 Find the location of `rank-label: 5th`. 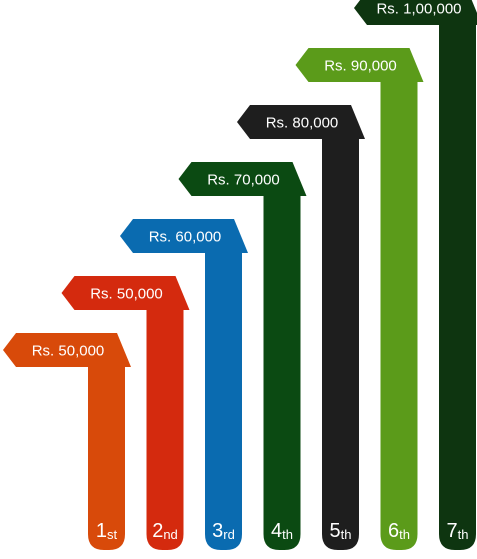

rank-label: 5th is located at coordinates (341, 531).